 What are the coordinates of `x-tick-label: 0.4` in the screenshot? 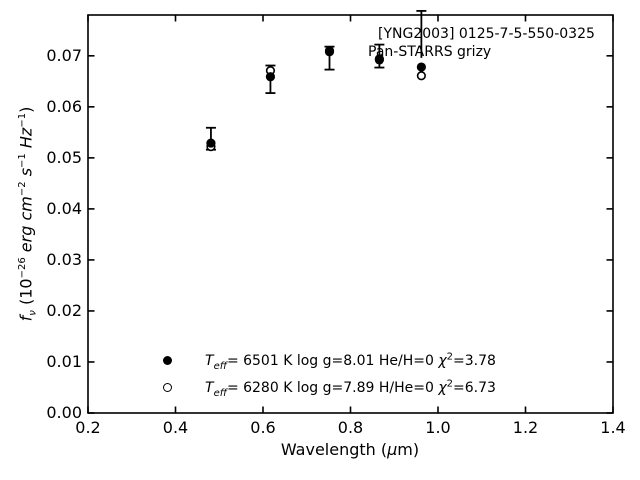 It's located at (175, 427).